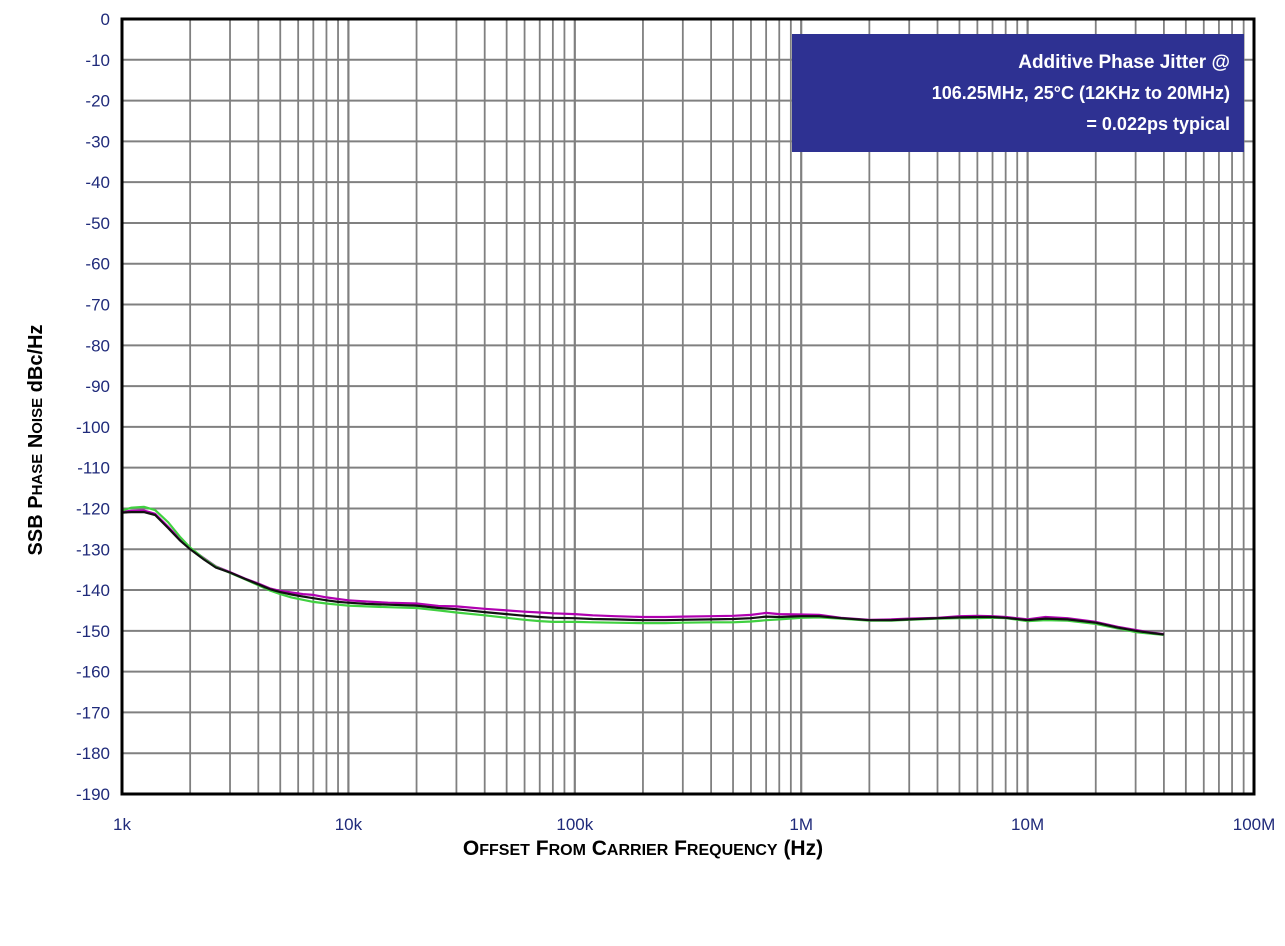 Image resolution: width=1285 pixels, height=946 pixels. I want to click on y-tick-label: -170, so click(93, 712).